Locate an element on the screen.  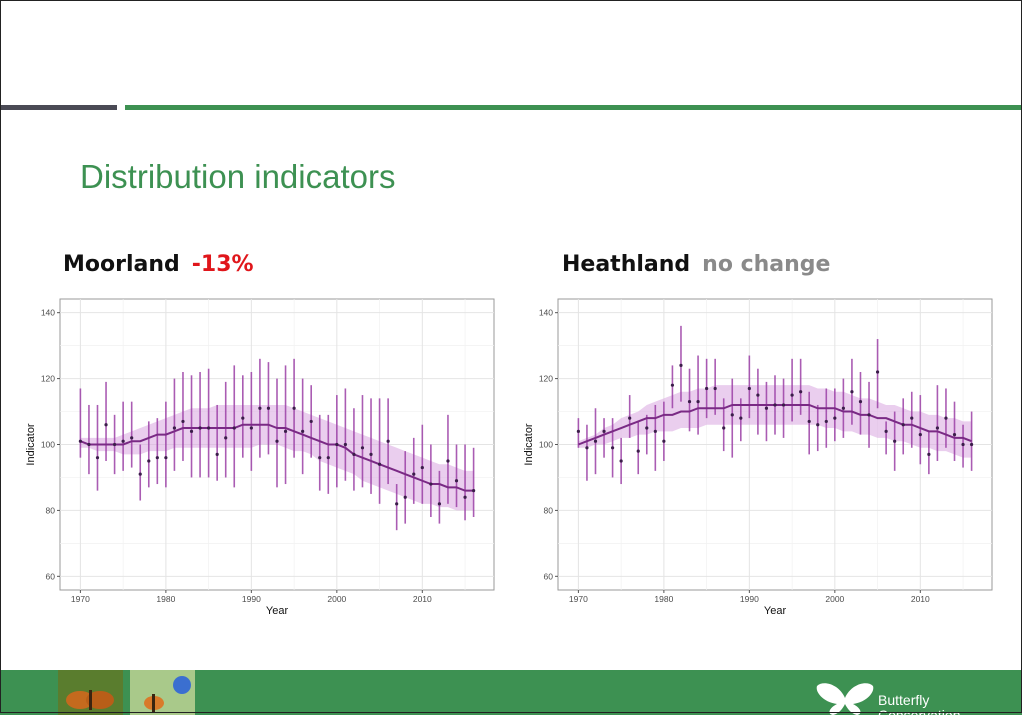
slide-title: Distribution indicators is located at coordinates (238, 176).